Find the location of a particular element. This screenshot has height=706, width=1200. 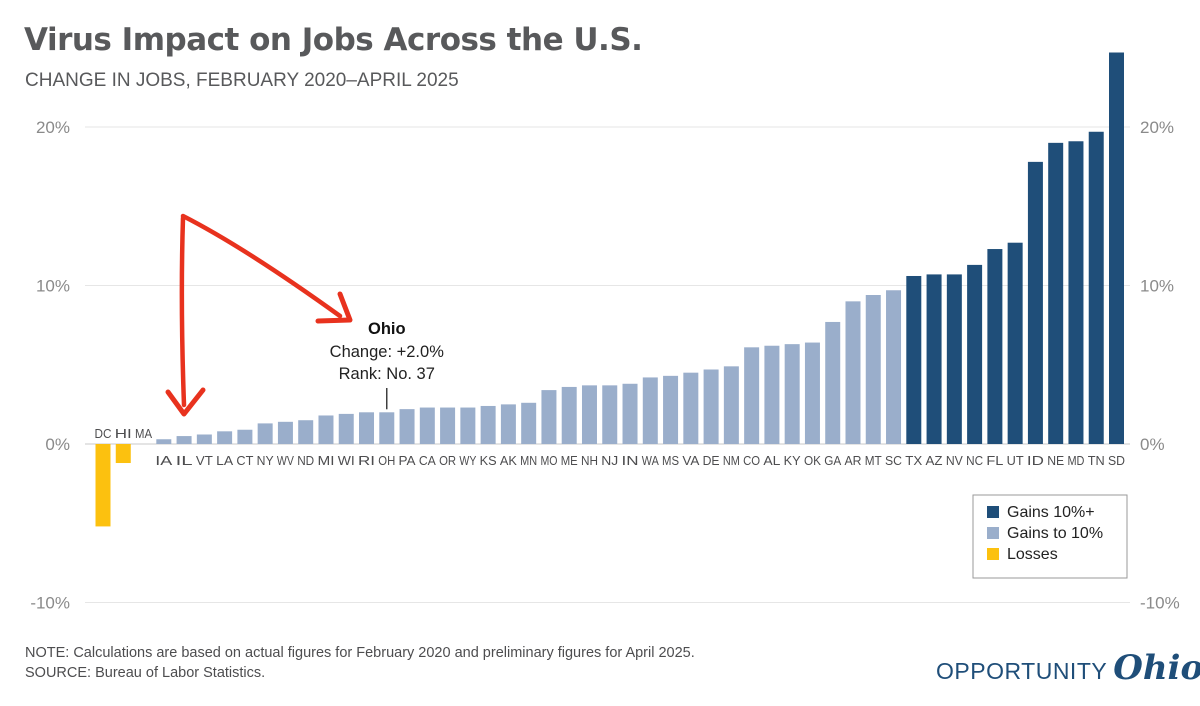

bar-az is located at coordinates (934, 359).